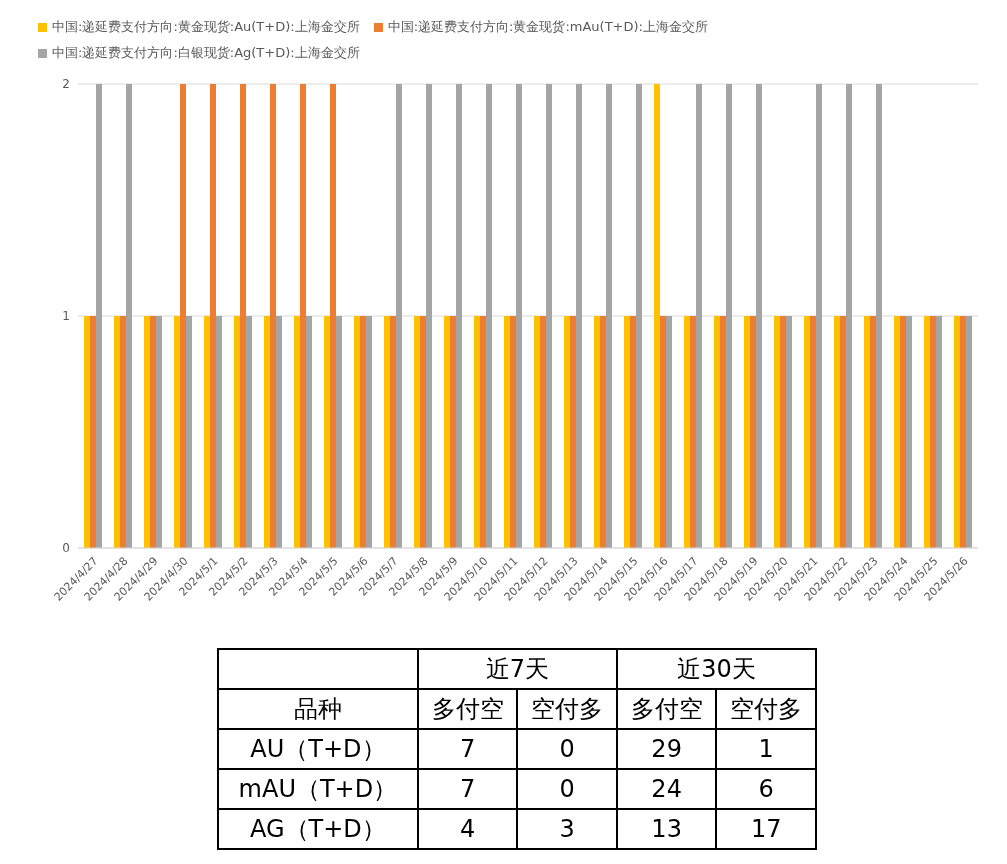  What do you see at coordinates (666, 829) in the screenshot?
I see `data-label: 13` at bounding box center [666, 829].